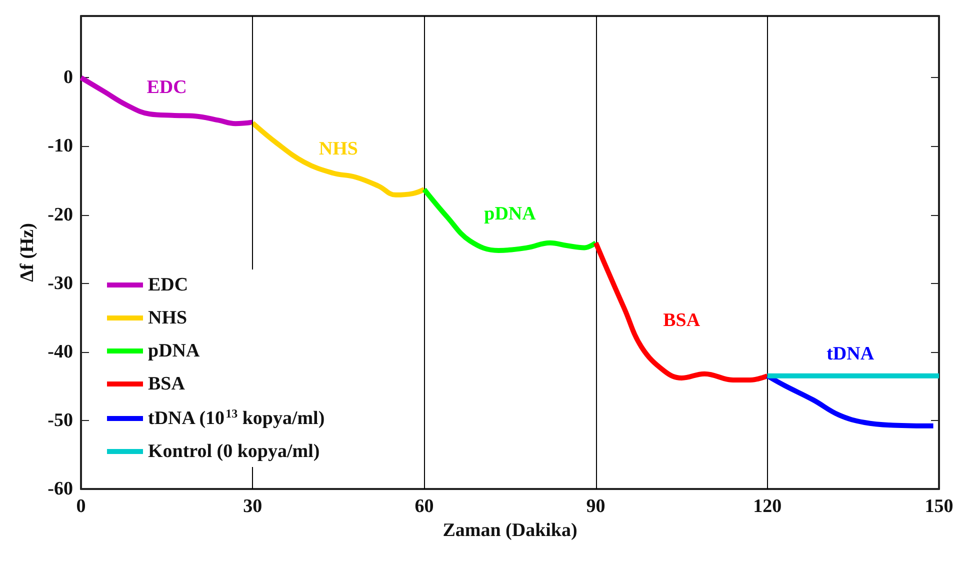  What do you see at coordinates (168, 285) in the screenshot?
I see `legend-label: EDC` at bounding box center [168, 285].